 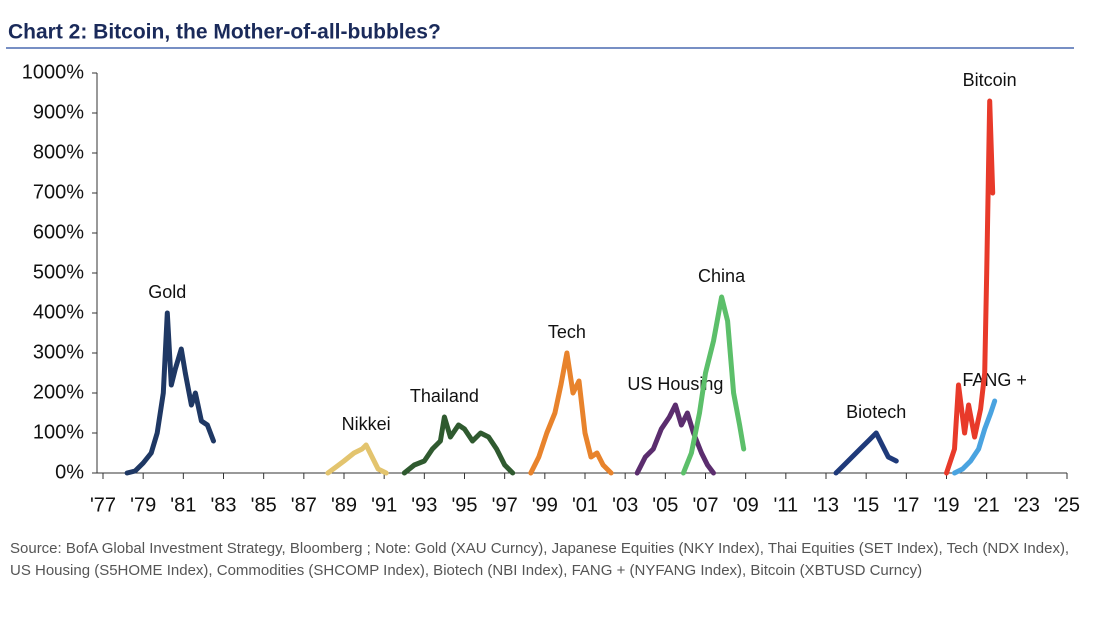 I want to click on x-tick-label: '17, so click(x=906, y=505).